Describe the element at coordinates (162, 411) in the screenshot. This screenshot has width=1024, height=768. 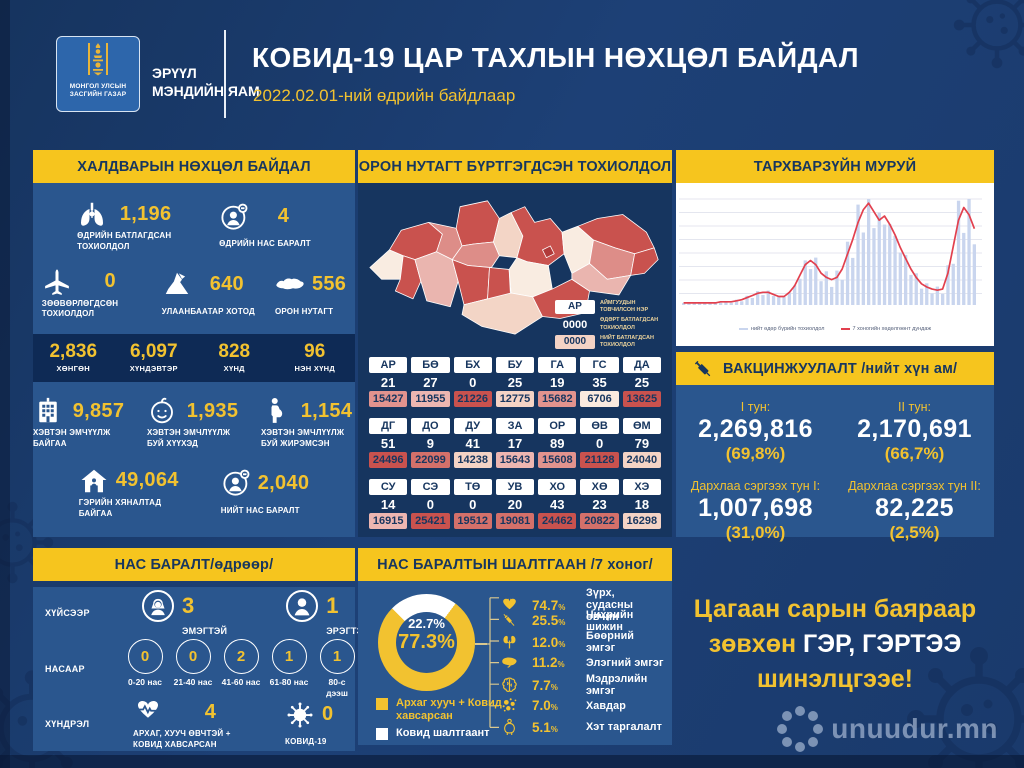
I see `baby-icon` at that location.